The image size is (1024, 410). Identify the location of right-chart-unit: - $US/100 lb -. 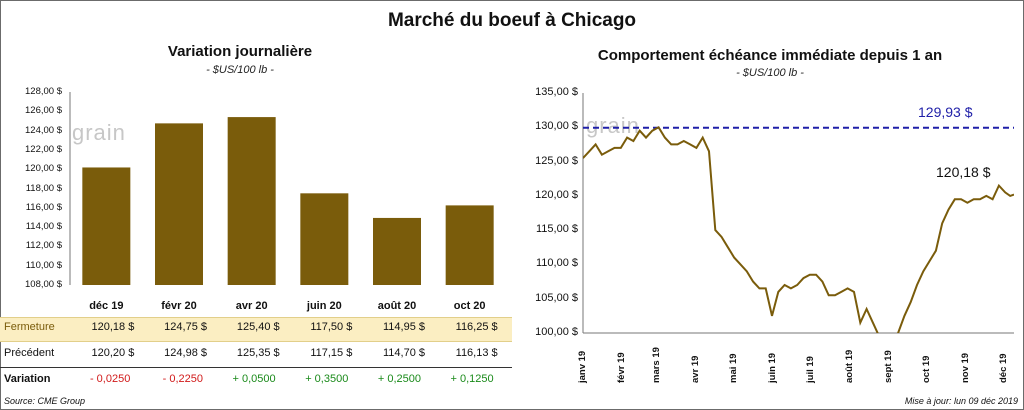
(770, 73).